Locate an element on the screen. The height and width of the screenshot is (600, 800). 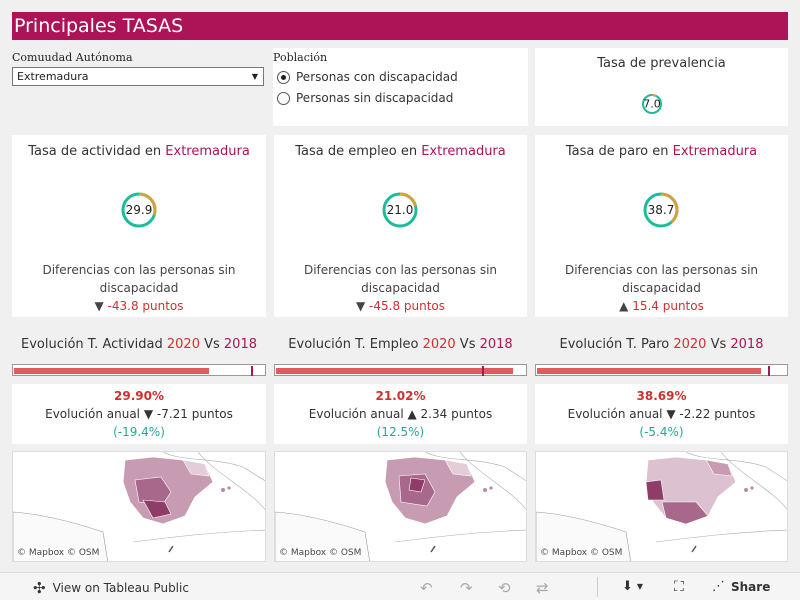
region-select-value: Extremadura is located at coordinates (53, 76).